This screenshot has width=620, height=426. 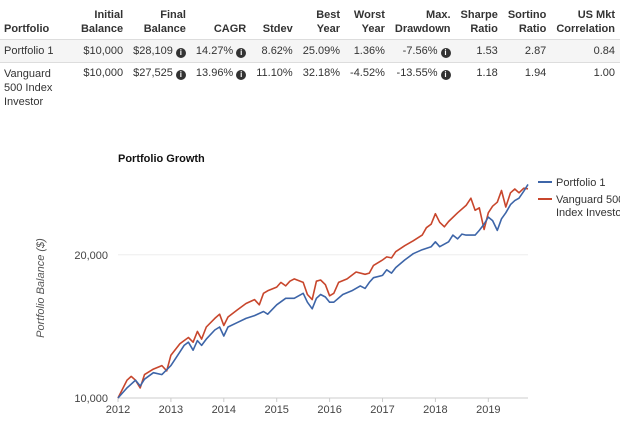 I want to click on sortino-ratio: 2.87, so click(x=527, y=51).